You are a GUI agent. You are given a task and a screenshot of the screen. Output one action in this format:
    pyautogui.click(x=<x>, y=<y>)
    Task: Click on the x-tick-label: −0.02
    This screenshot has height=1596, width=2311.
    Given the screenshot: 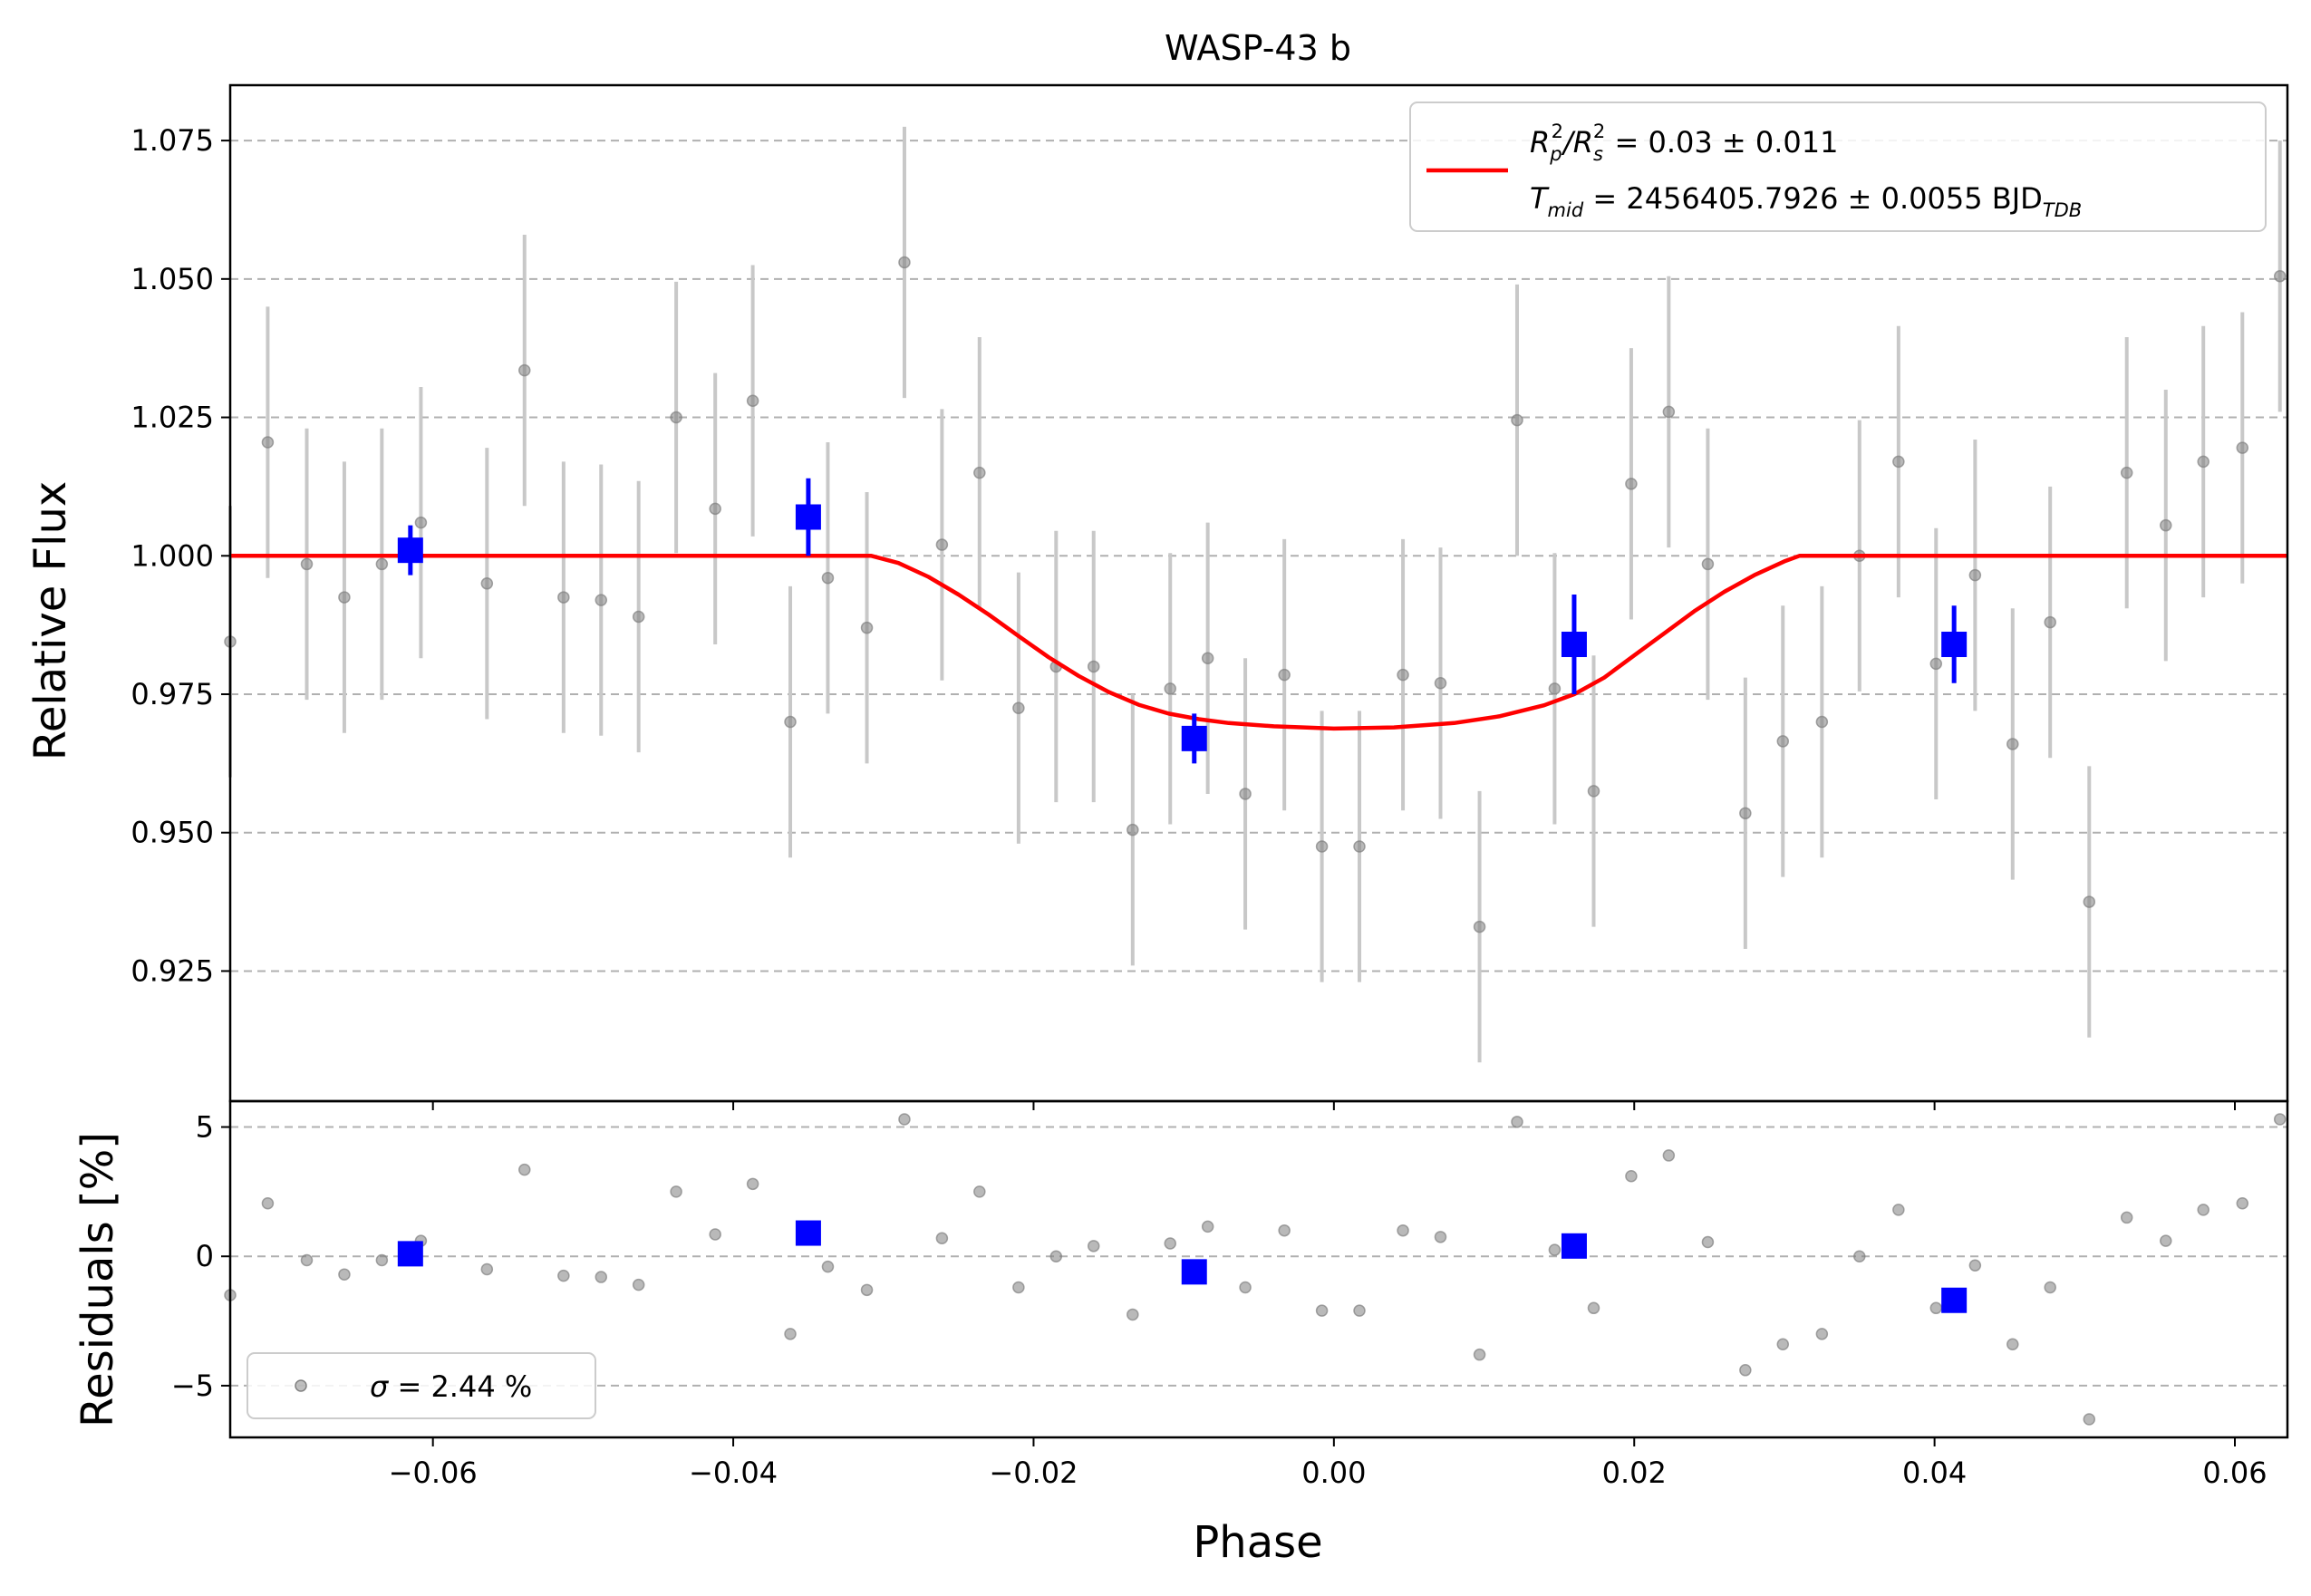 What is the action you would take?
    pyautogui.click(x=1033, y=1473)
    